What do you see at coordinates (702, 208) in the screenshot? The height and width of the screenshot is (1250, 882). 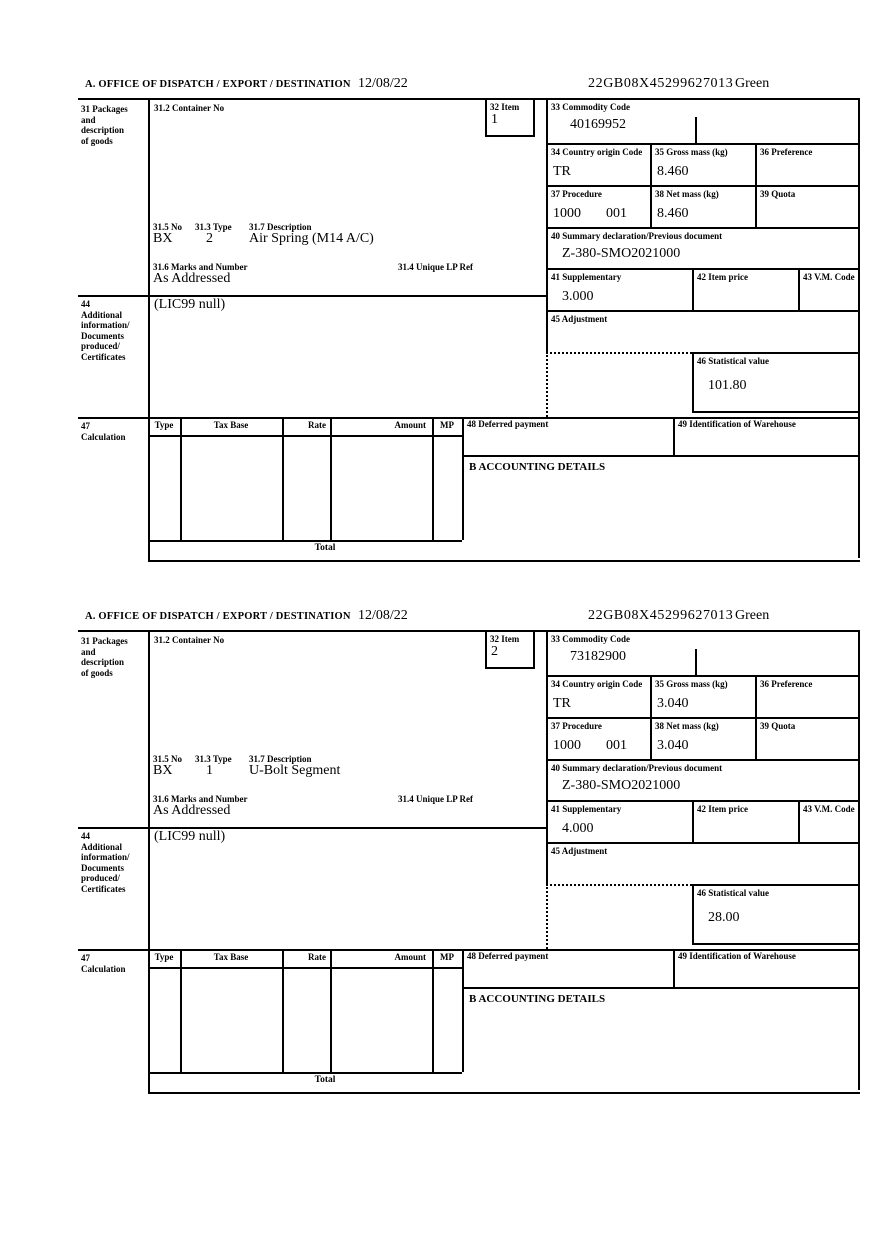 I see `box38-net-mass: 38 Net mass (kg) 8.460` at bounding box center [702, 208].